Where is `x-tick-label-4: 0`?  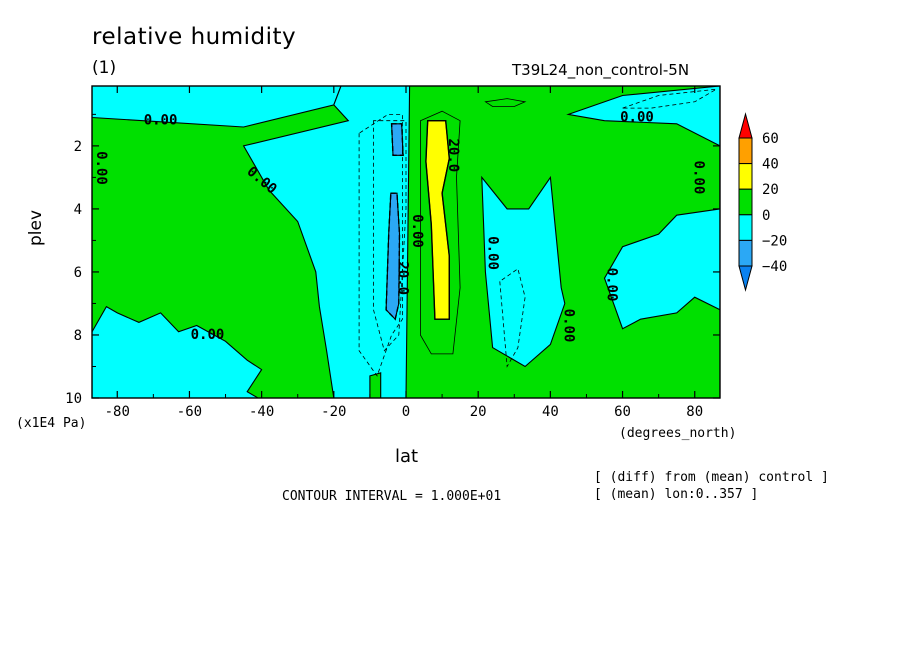
x-tick-label-4: 0 is located at coordinates (406, 412).